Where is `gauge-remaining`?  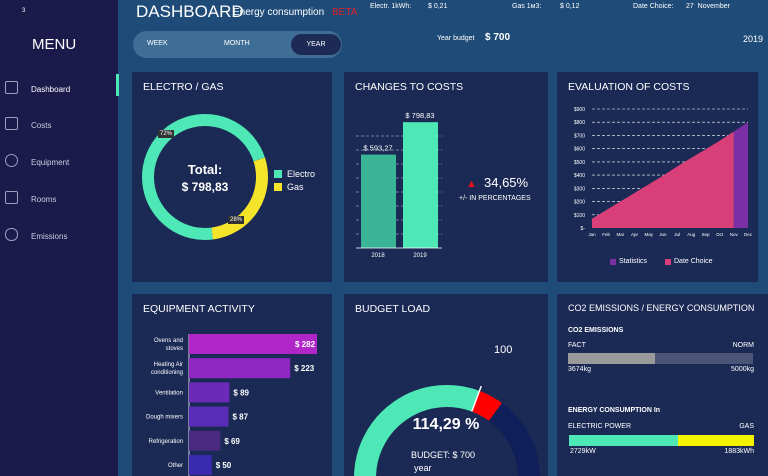 gauge-remaining is located at coordinates (514, 439).